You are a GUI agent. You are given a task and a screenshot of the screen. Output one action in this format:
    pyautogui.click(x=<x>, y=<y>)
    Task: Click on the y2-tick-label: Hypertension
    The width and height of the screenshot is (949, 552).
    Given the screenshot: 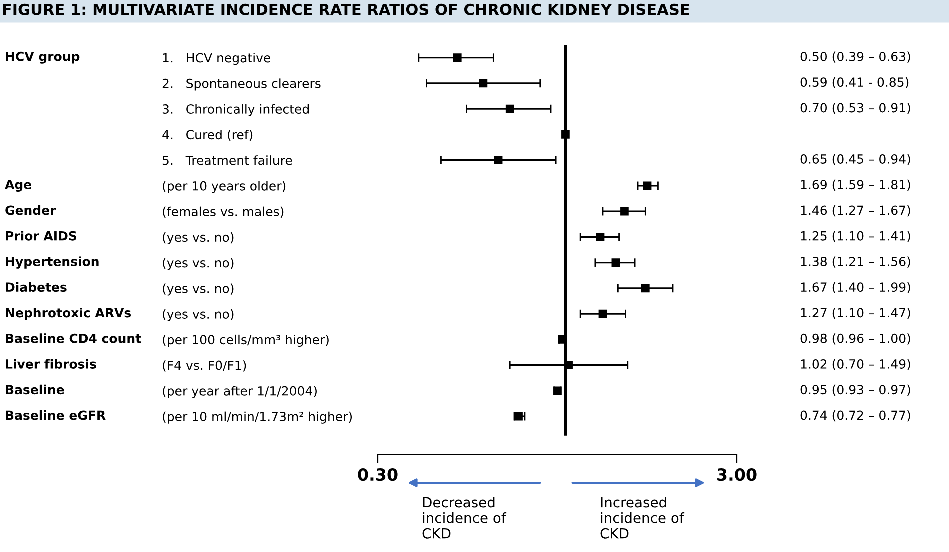 What is the action you would take?
    pyautogui.click(x=52, y=262)
    